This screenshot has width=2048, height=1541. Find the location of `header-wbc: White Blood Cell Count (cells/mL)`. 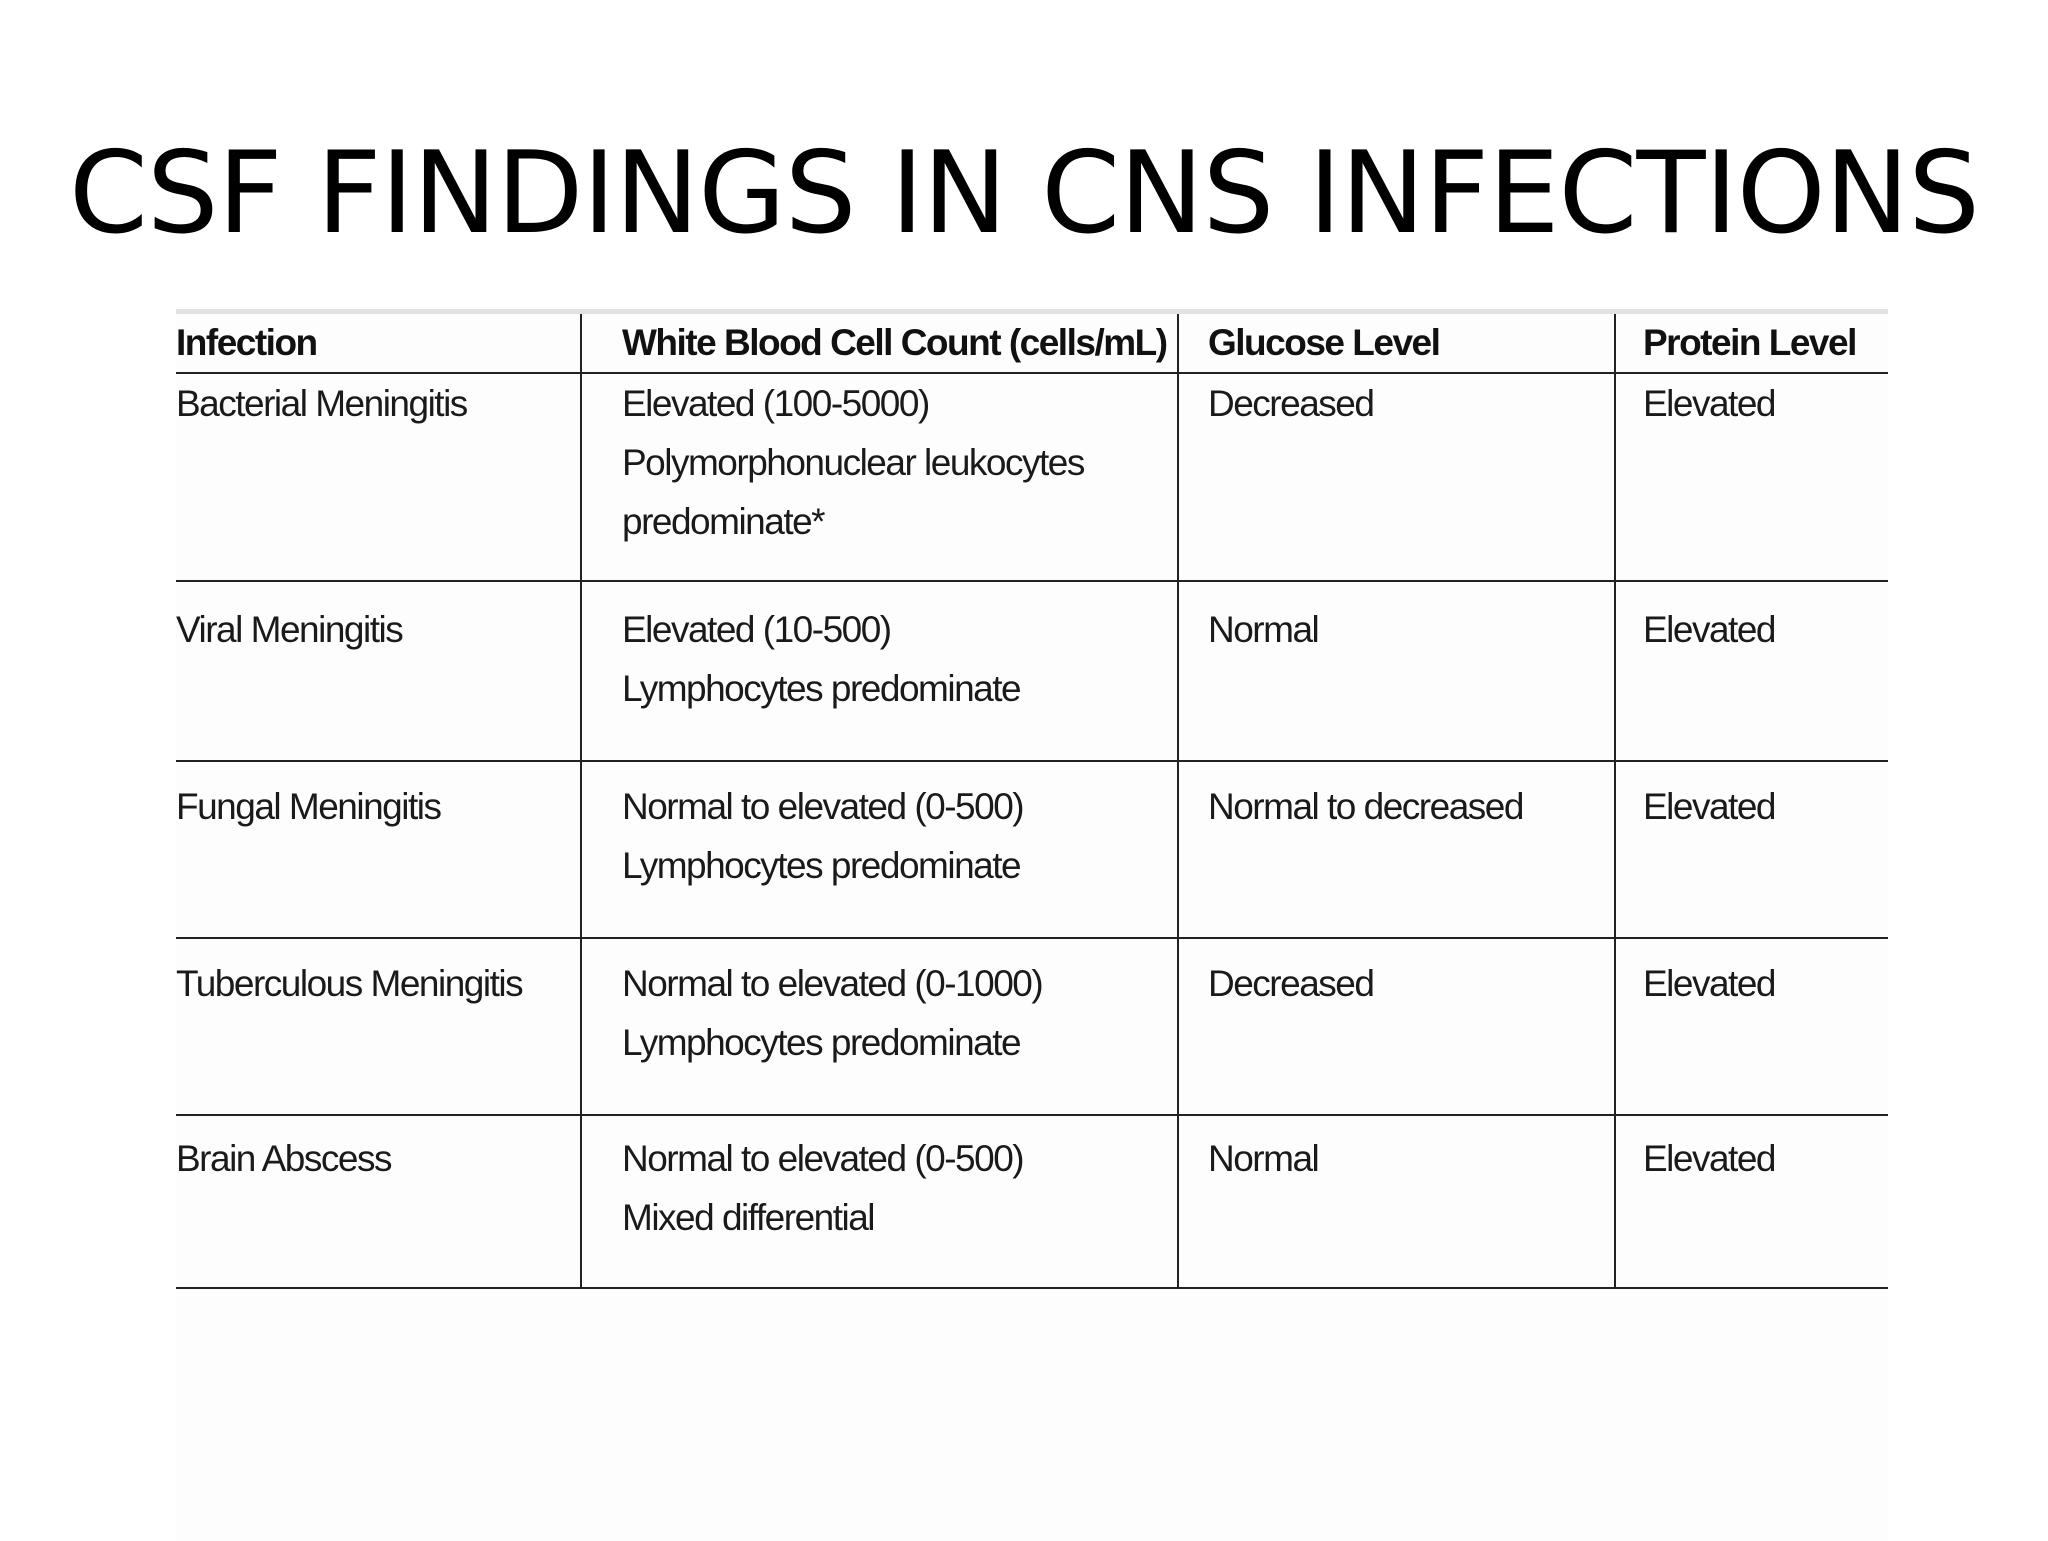

header-wbc: White Blood Cell Count (cells/mL) is located at coordinates (879, 344).